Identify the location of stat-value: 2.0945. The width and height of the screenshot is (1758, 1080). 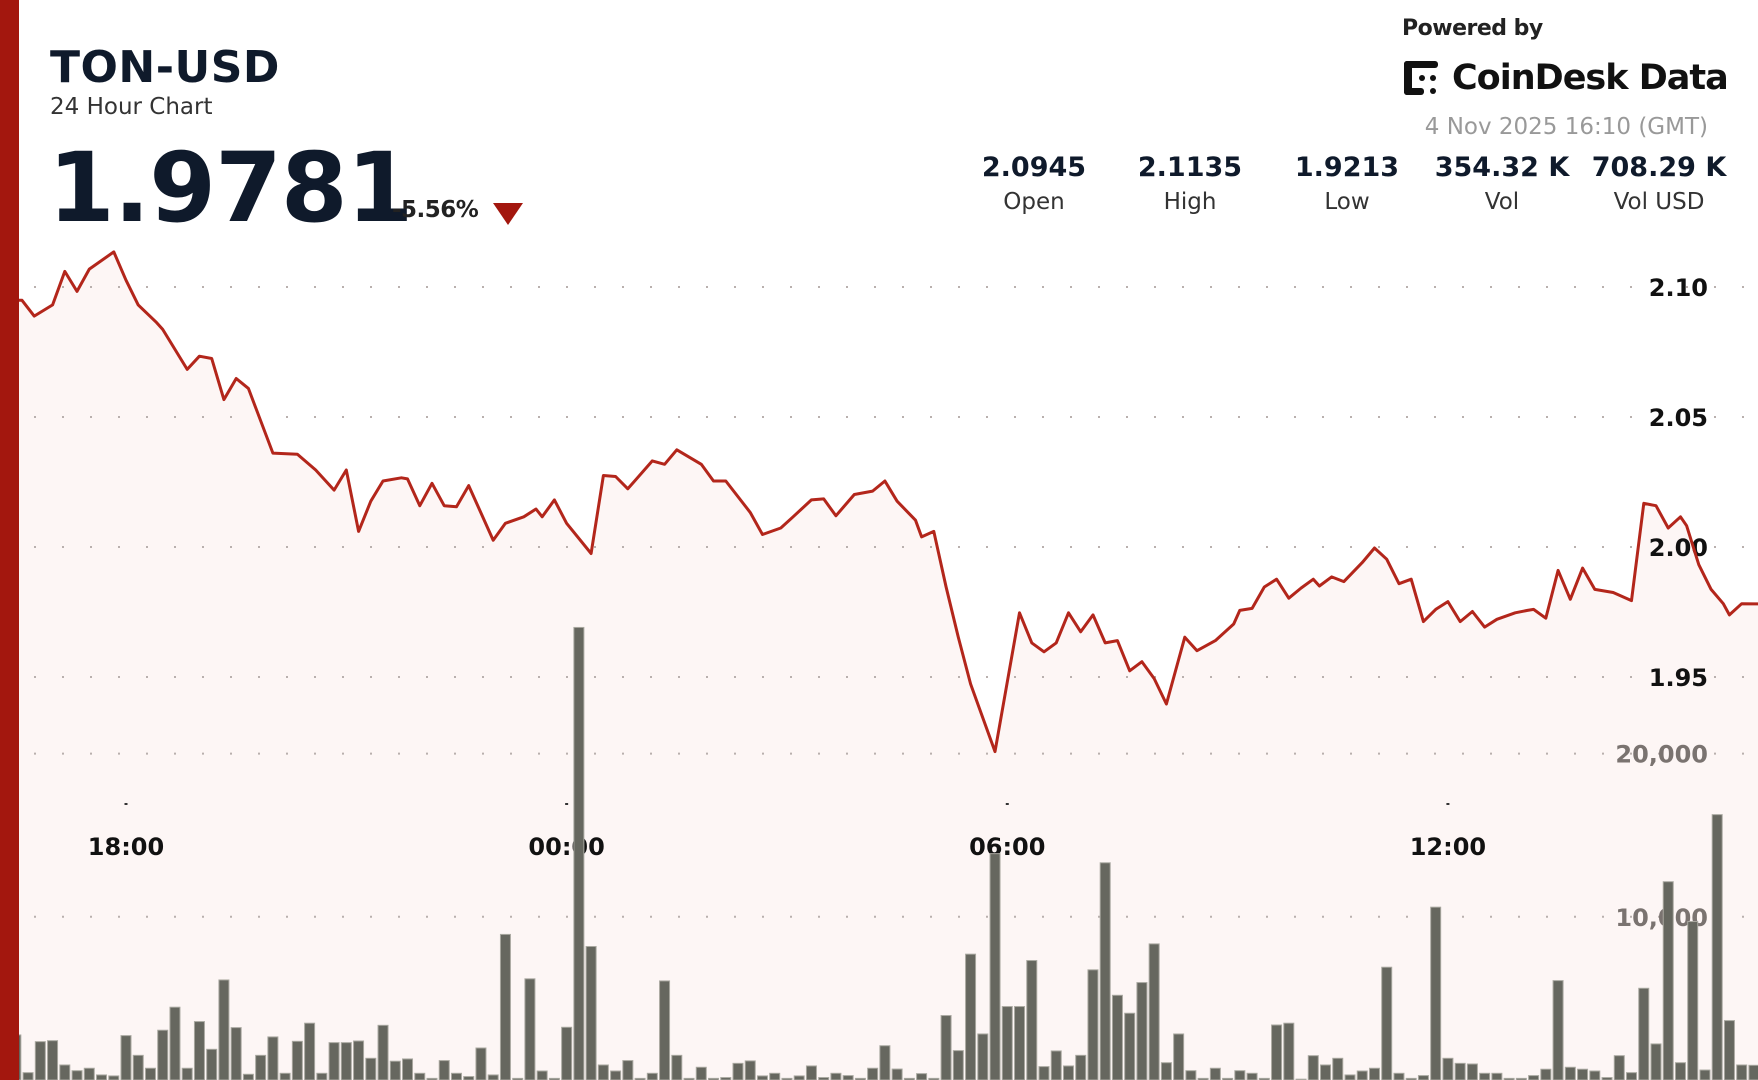
(1034, 167).